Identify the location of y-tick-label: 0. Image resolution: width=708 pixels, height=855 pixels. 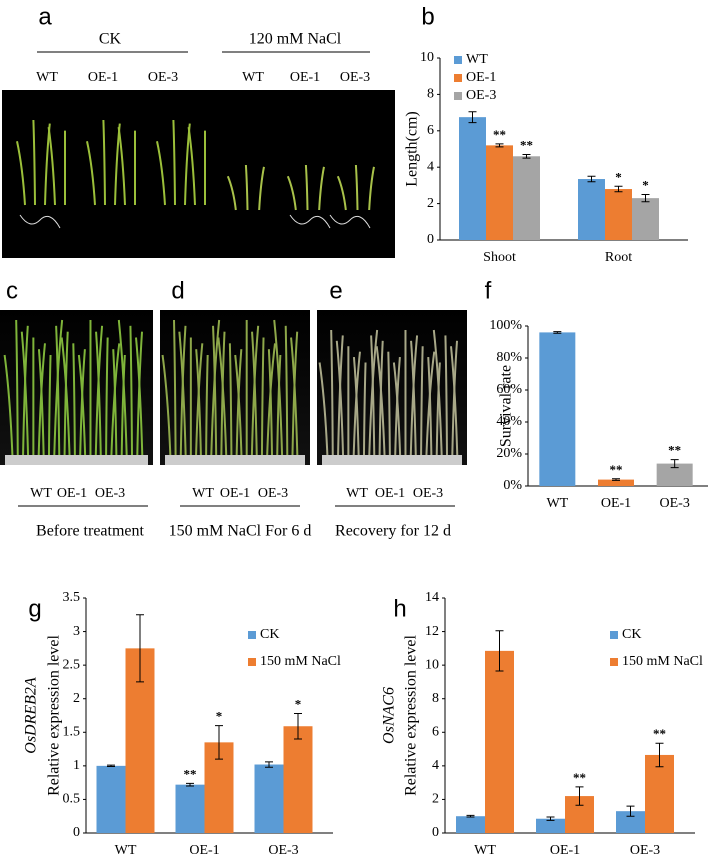
(430, 239).